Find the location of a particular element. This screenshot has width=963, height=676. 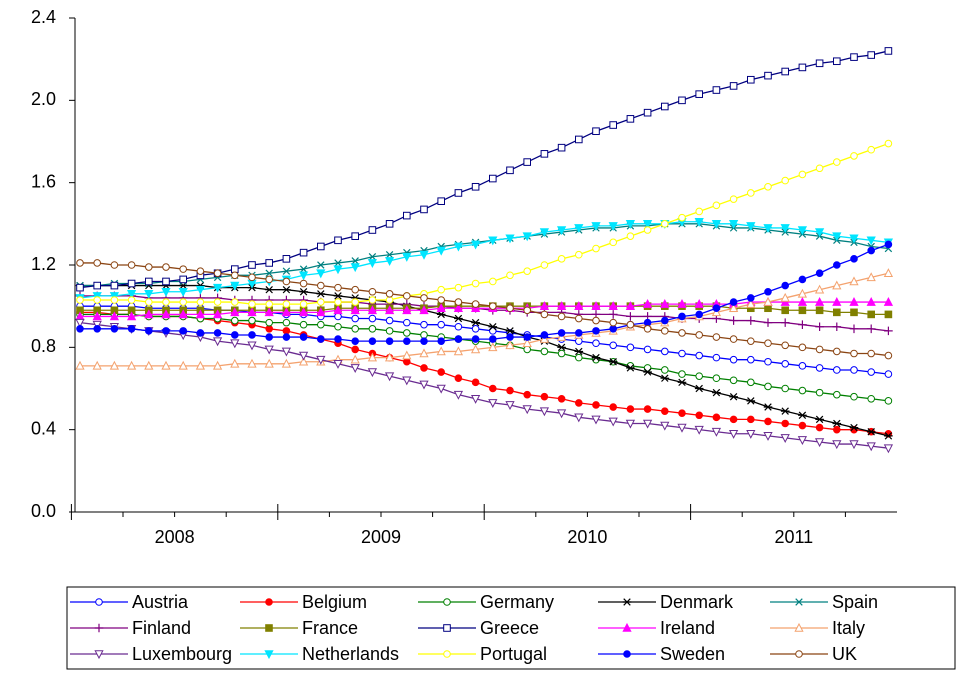

x-tick-label: 2008 is located at coordinates (175, 537).